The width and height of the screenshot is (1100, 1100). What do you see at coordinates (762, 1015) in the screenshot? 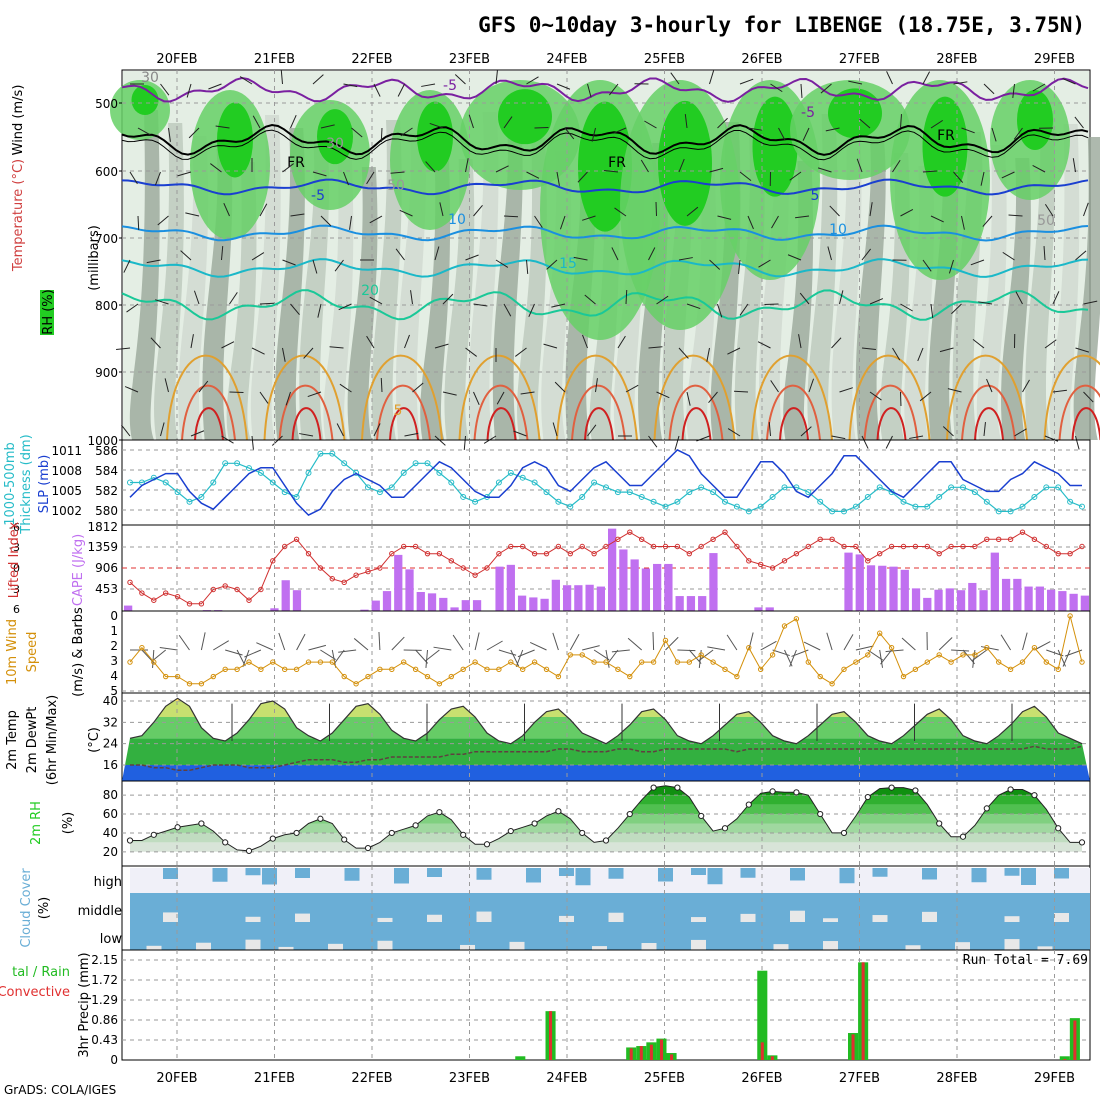
I see `precip-total-bar` at bounding box center [762, 1015].